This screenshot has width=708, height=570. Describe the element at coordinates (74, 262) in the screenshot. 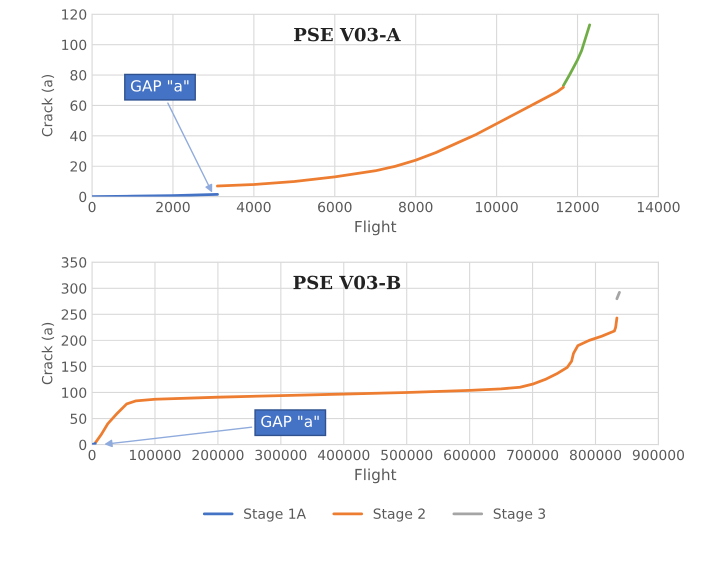

I see `y-tick-label: 350` at that location.